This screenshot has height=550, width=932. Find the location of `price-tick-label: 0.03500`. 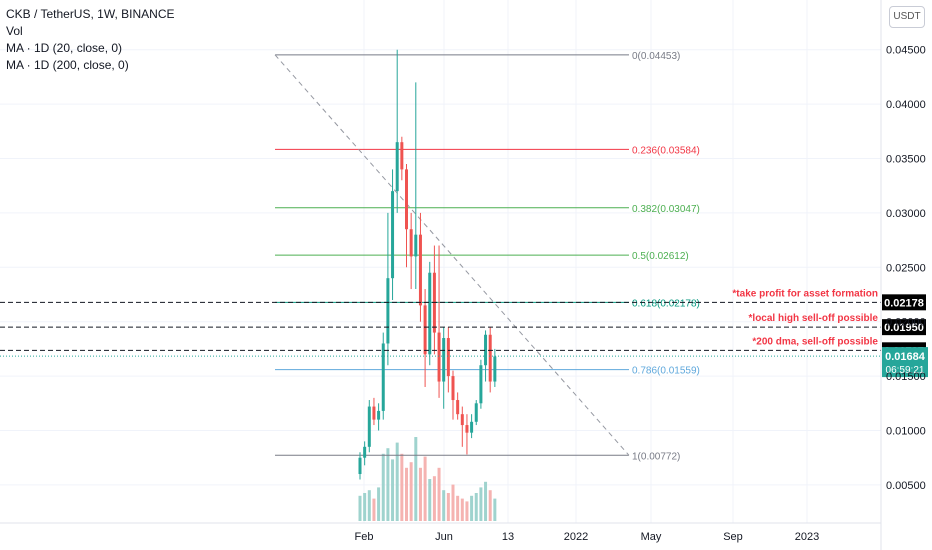

price-tick-label: 0.03500 is located at coordinates (906, 160).